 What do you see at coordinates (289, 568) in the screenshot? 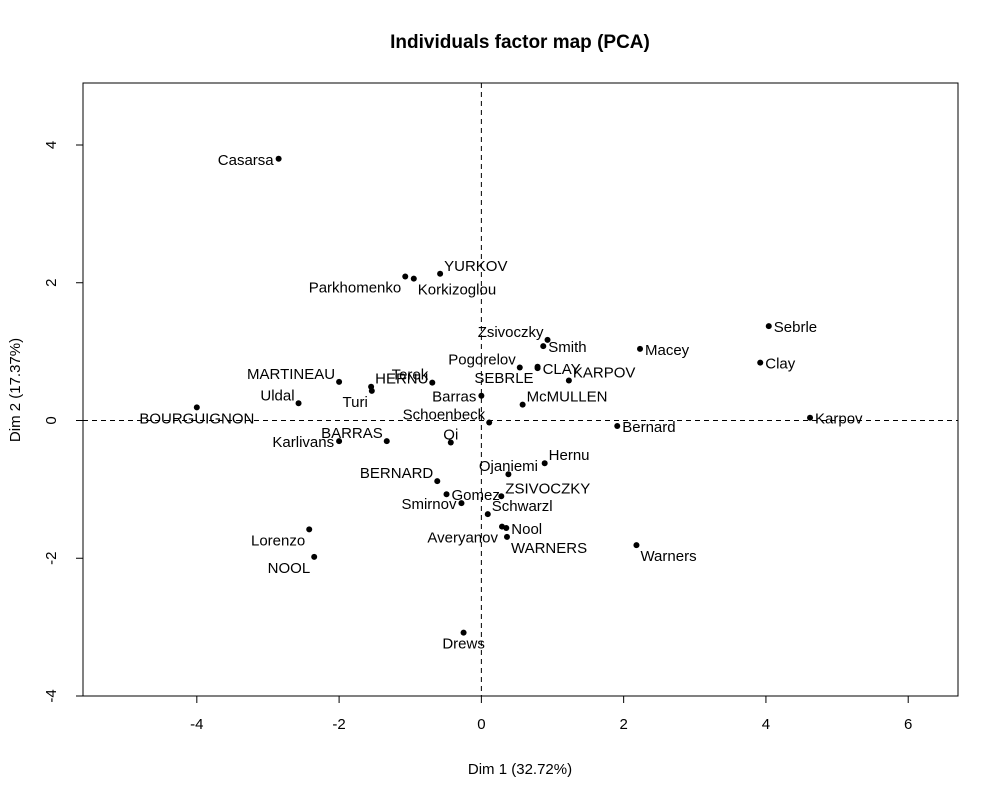
I see `point-label: NOOL` at bounding box center [289, 568].